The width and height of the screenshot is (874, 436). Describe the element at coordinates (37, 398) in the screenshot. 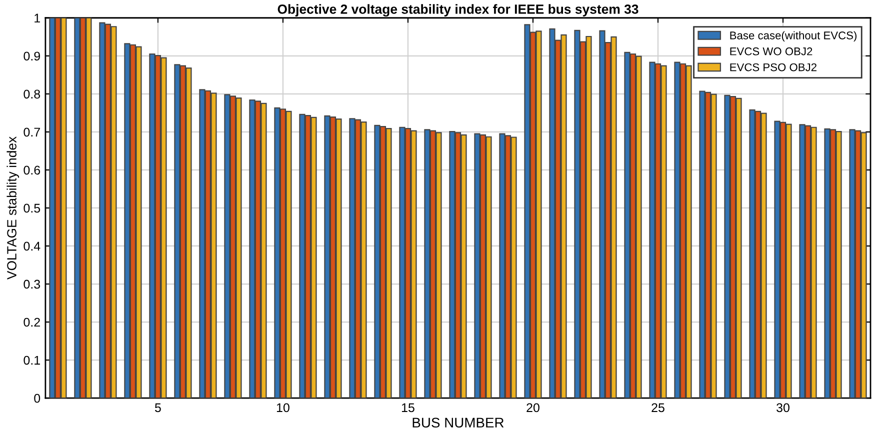

I see `y-tick-label: 0` at that location.